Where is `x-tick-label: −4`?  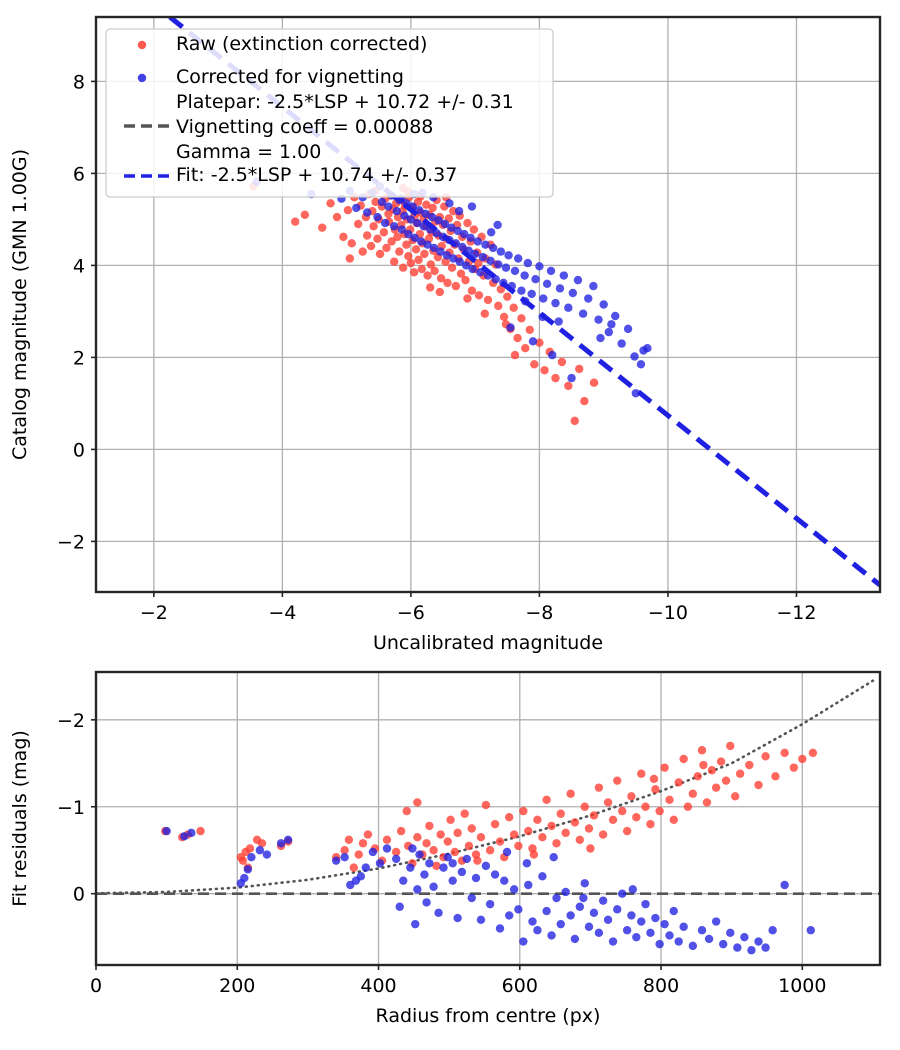
x-tick-label: −4 is located at coordinates (282, 613).